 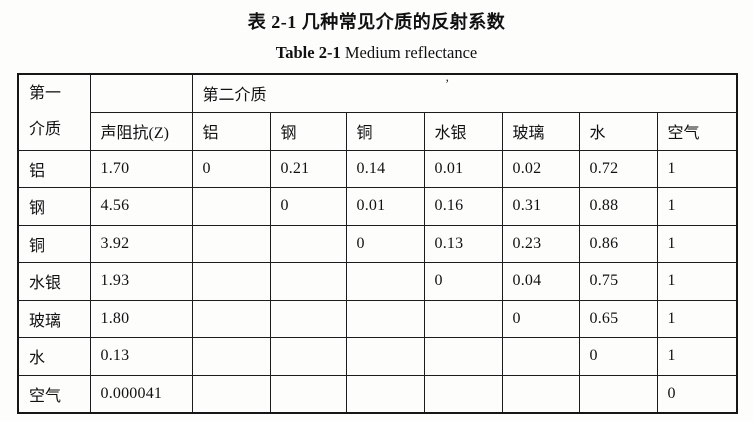 I want to click on impedance-value: 1.70, so click(x=141, y=168).